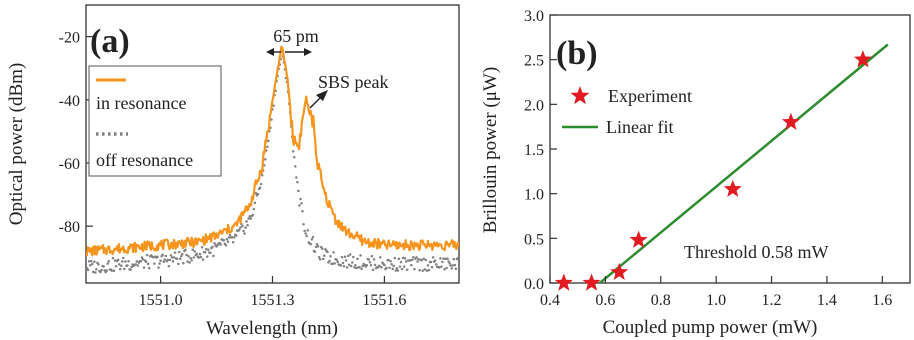  I want to click on sbs-annotation: SBS peak, so click(349, 90).